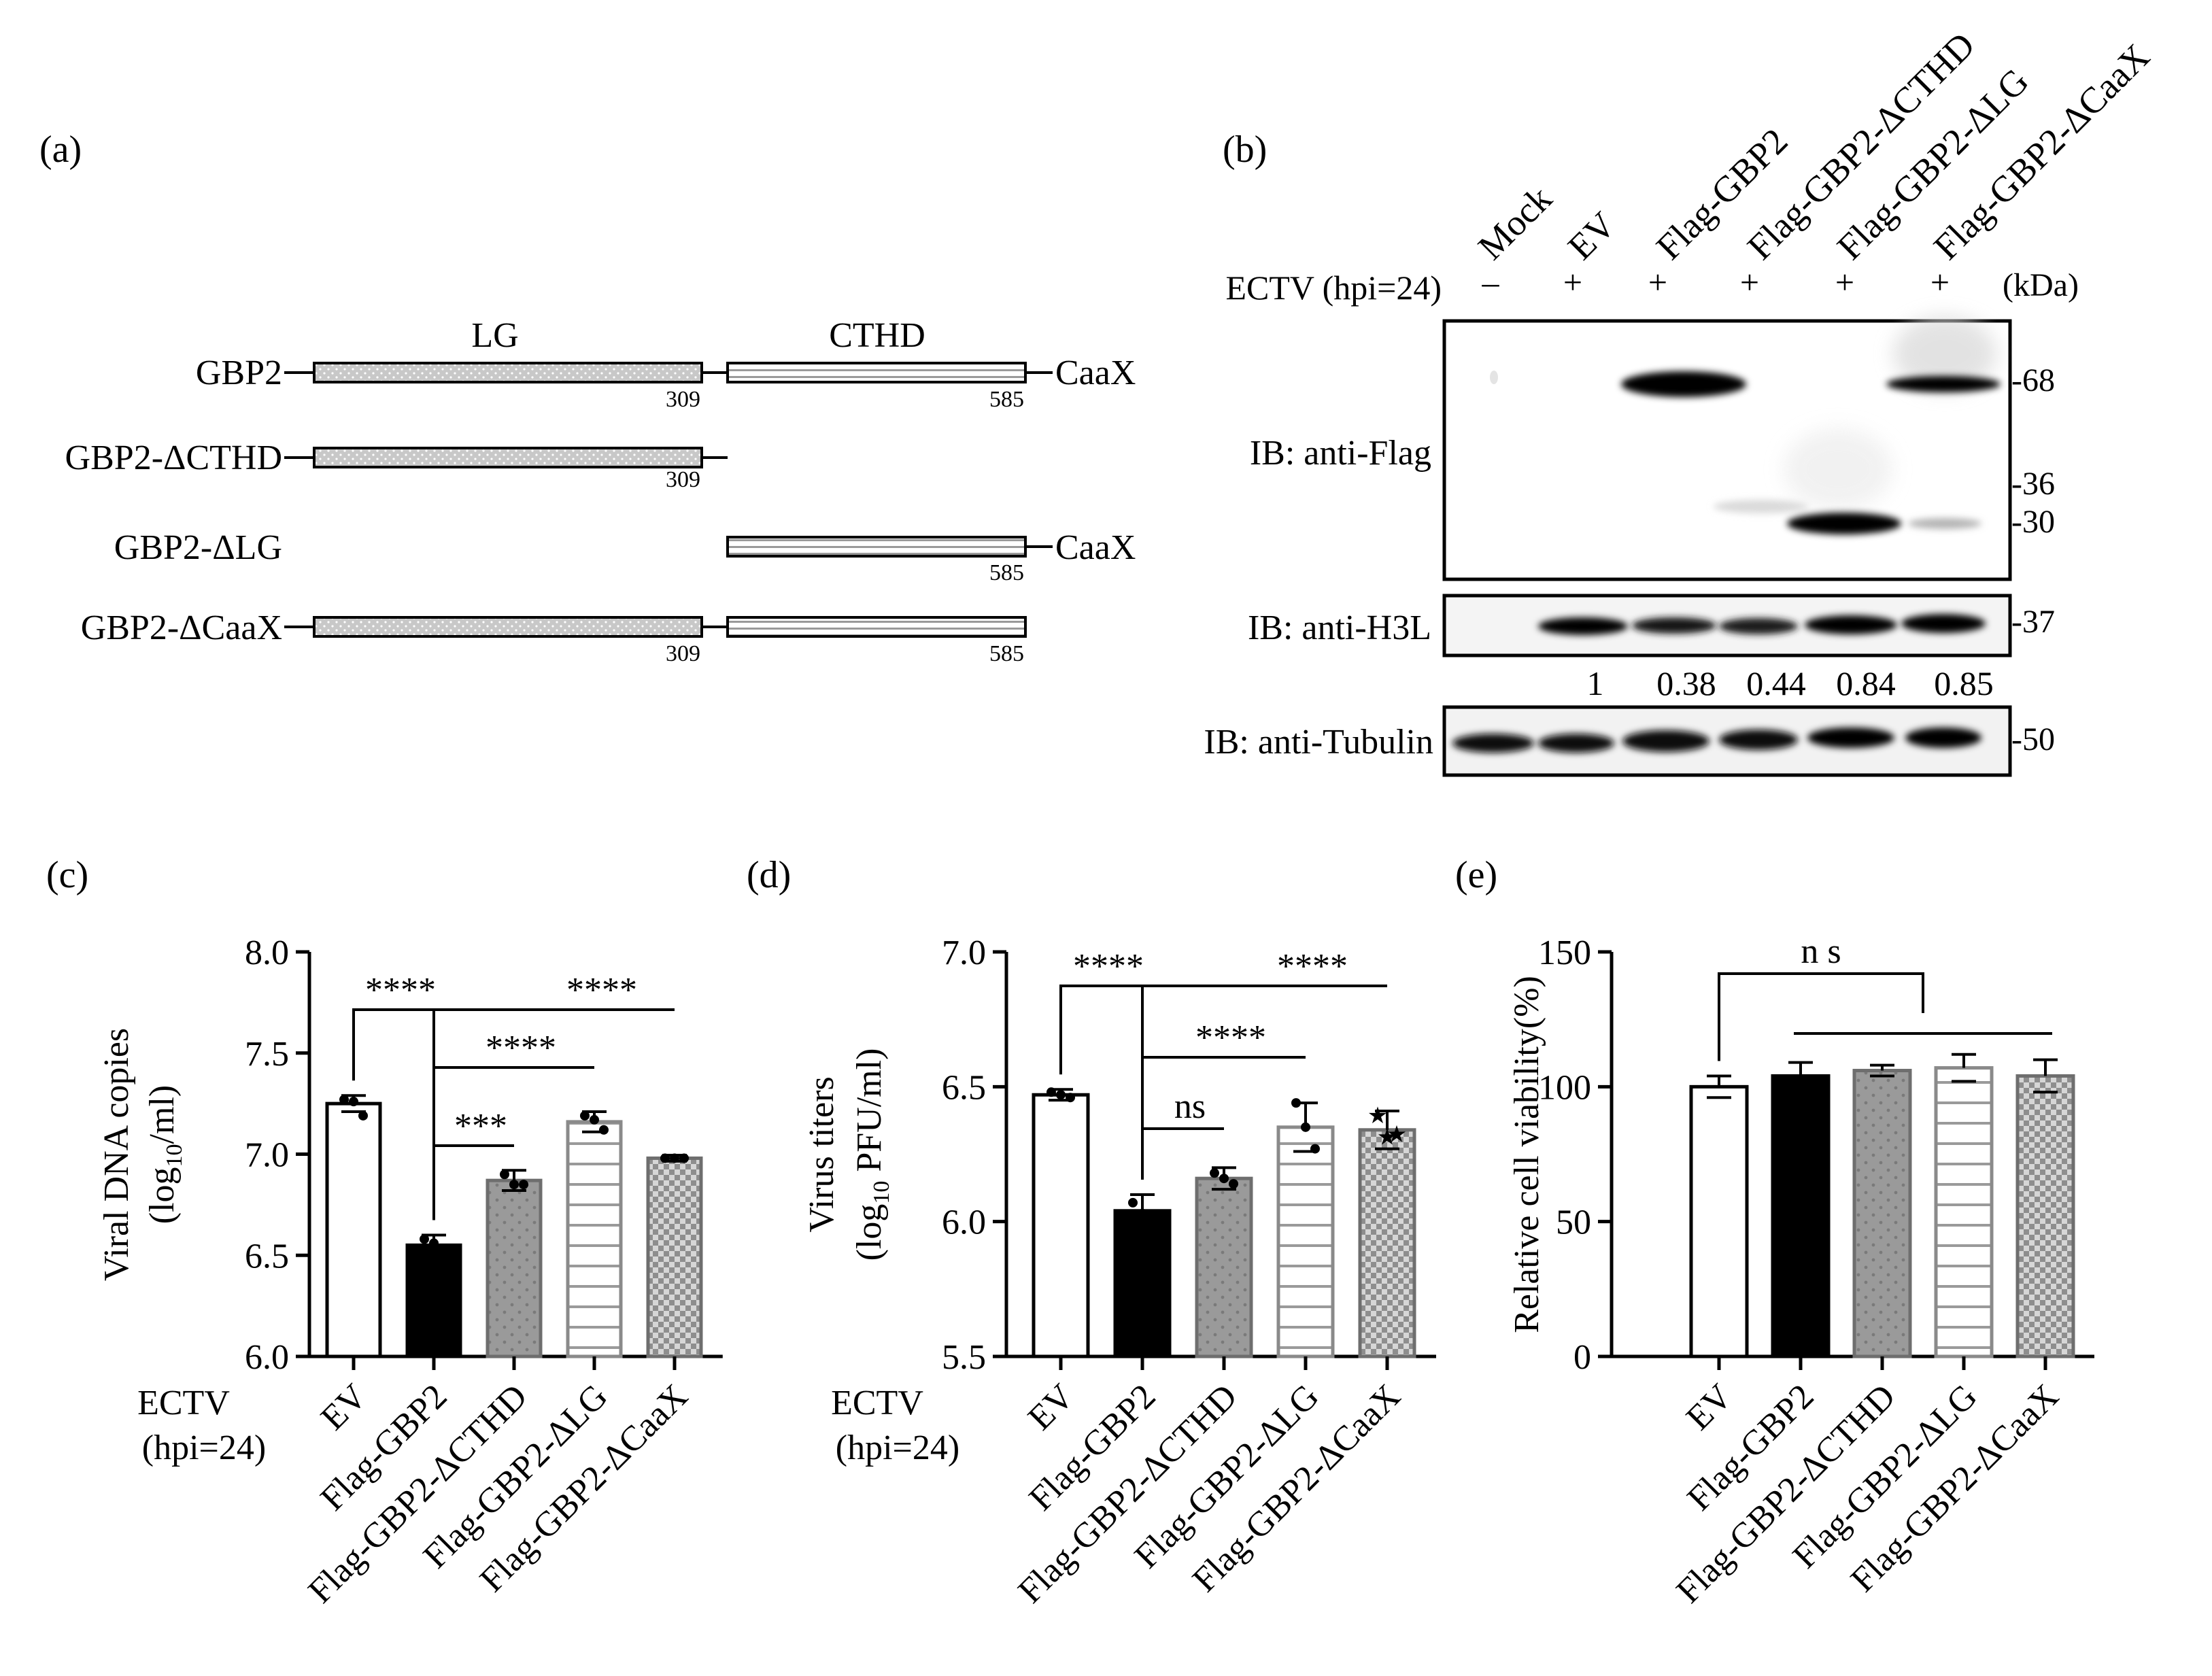 This screenshot has height=1676, width=2212. Describe the element at coordinates (267, 1156) in the screenshot. I see `y-tick-label: 7.0` at that location.